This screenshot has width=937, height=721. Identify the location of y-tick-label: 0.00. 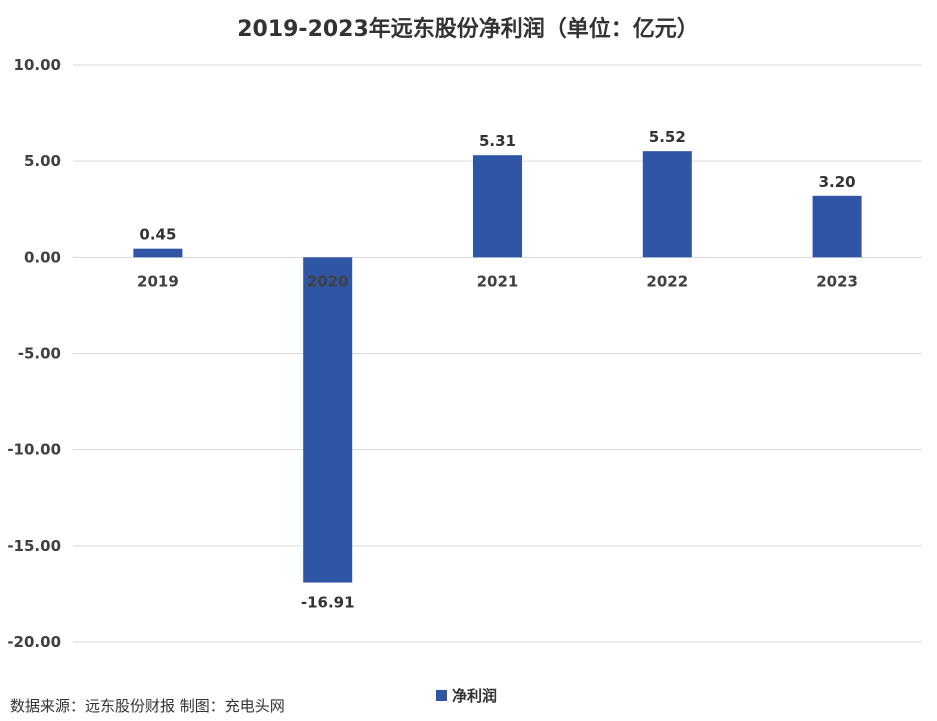
(42, 257).